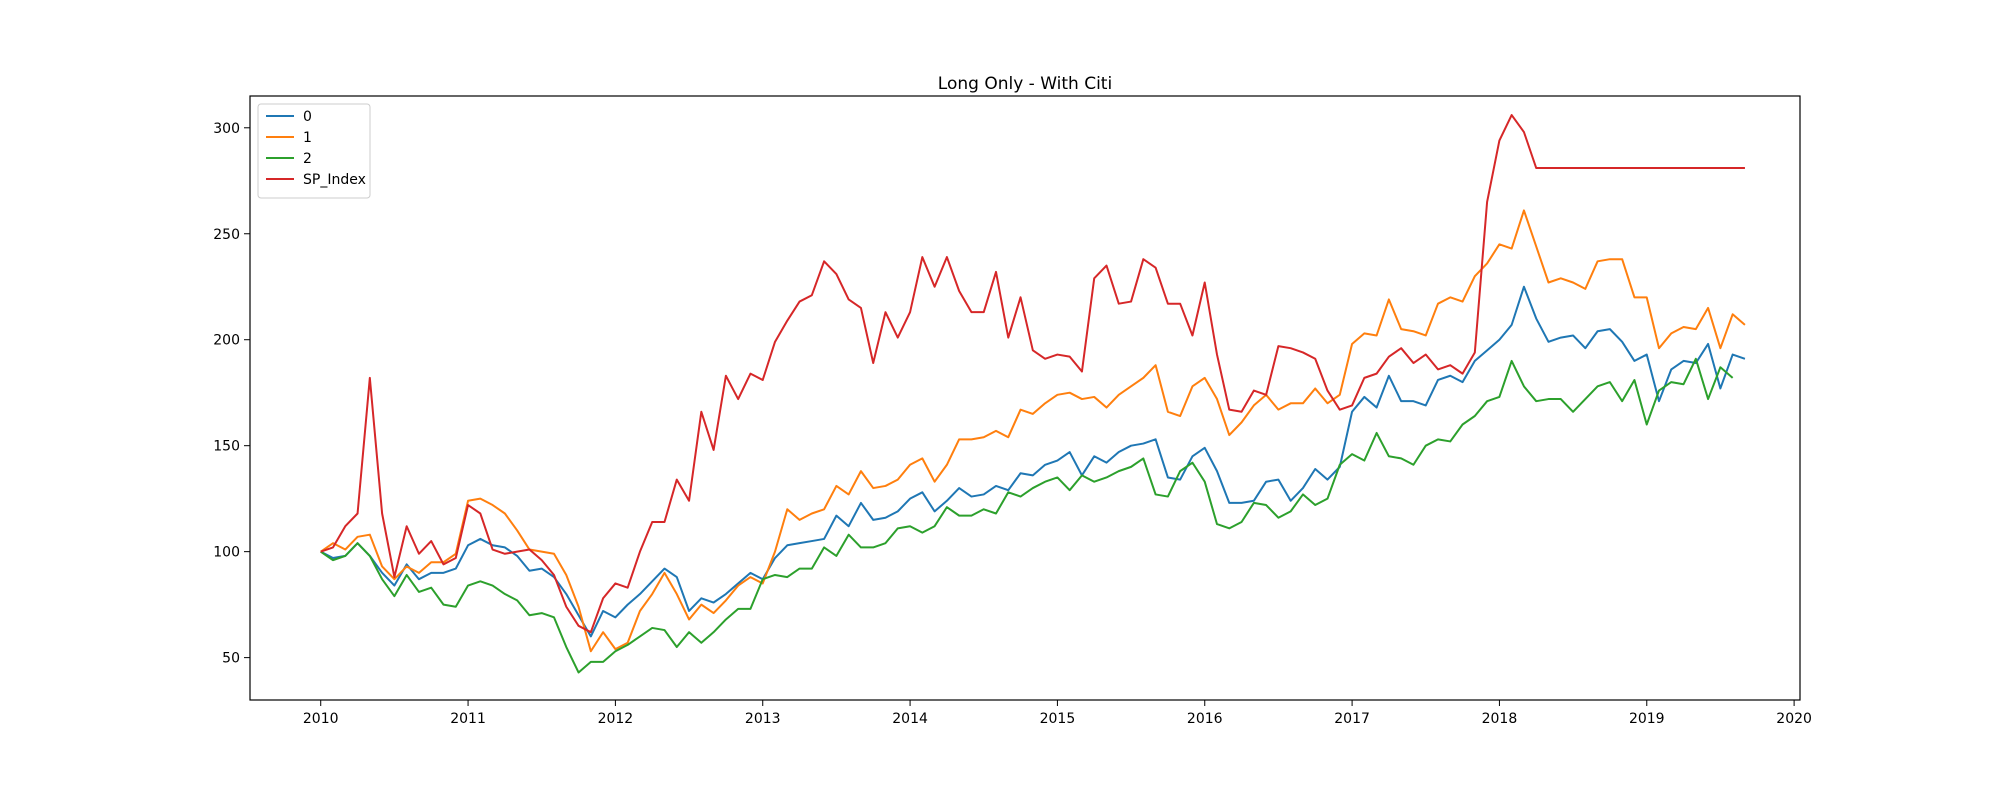 This screenshot has height=800, width=2000. What do you see at coordinates (307, 138) in the screenshot?
I see `legend-label: 1` at bounding box center [307, 138].